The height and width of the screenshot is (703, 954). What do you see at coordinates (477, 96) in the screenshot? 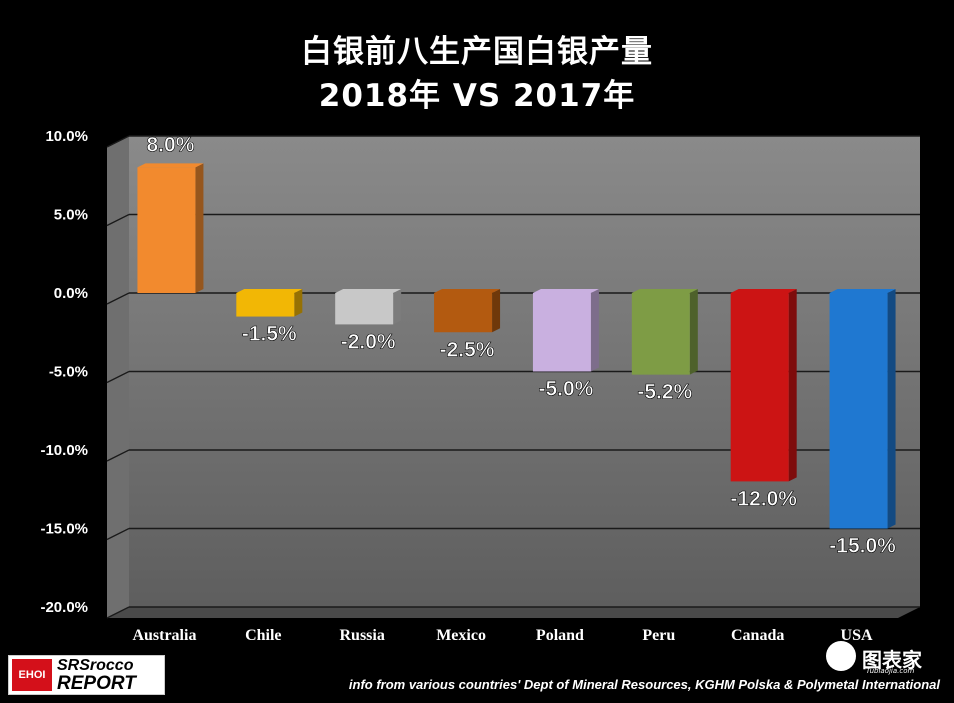
I see `chart-subtitle: 2018年 VS 2017年` at bounding box center [477, 96].